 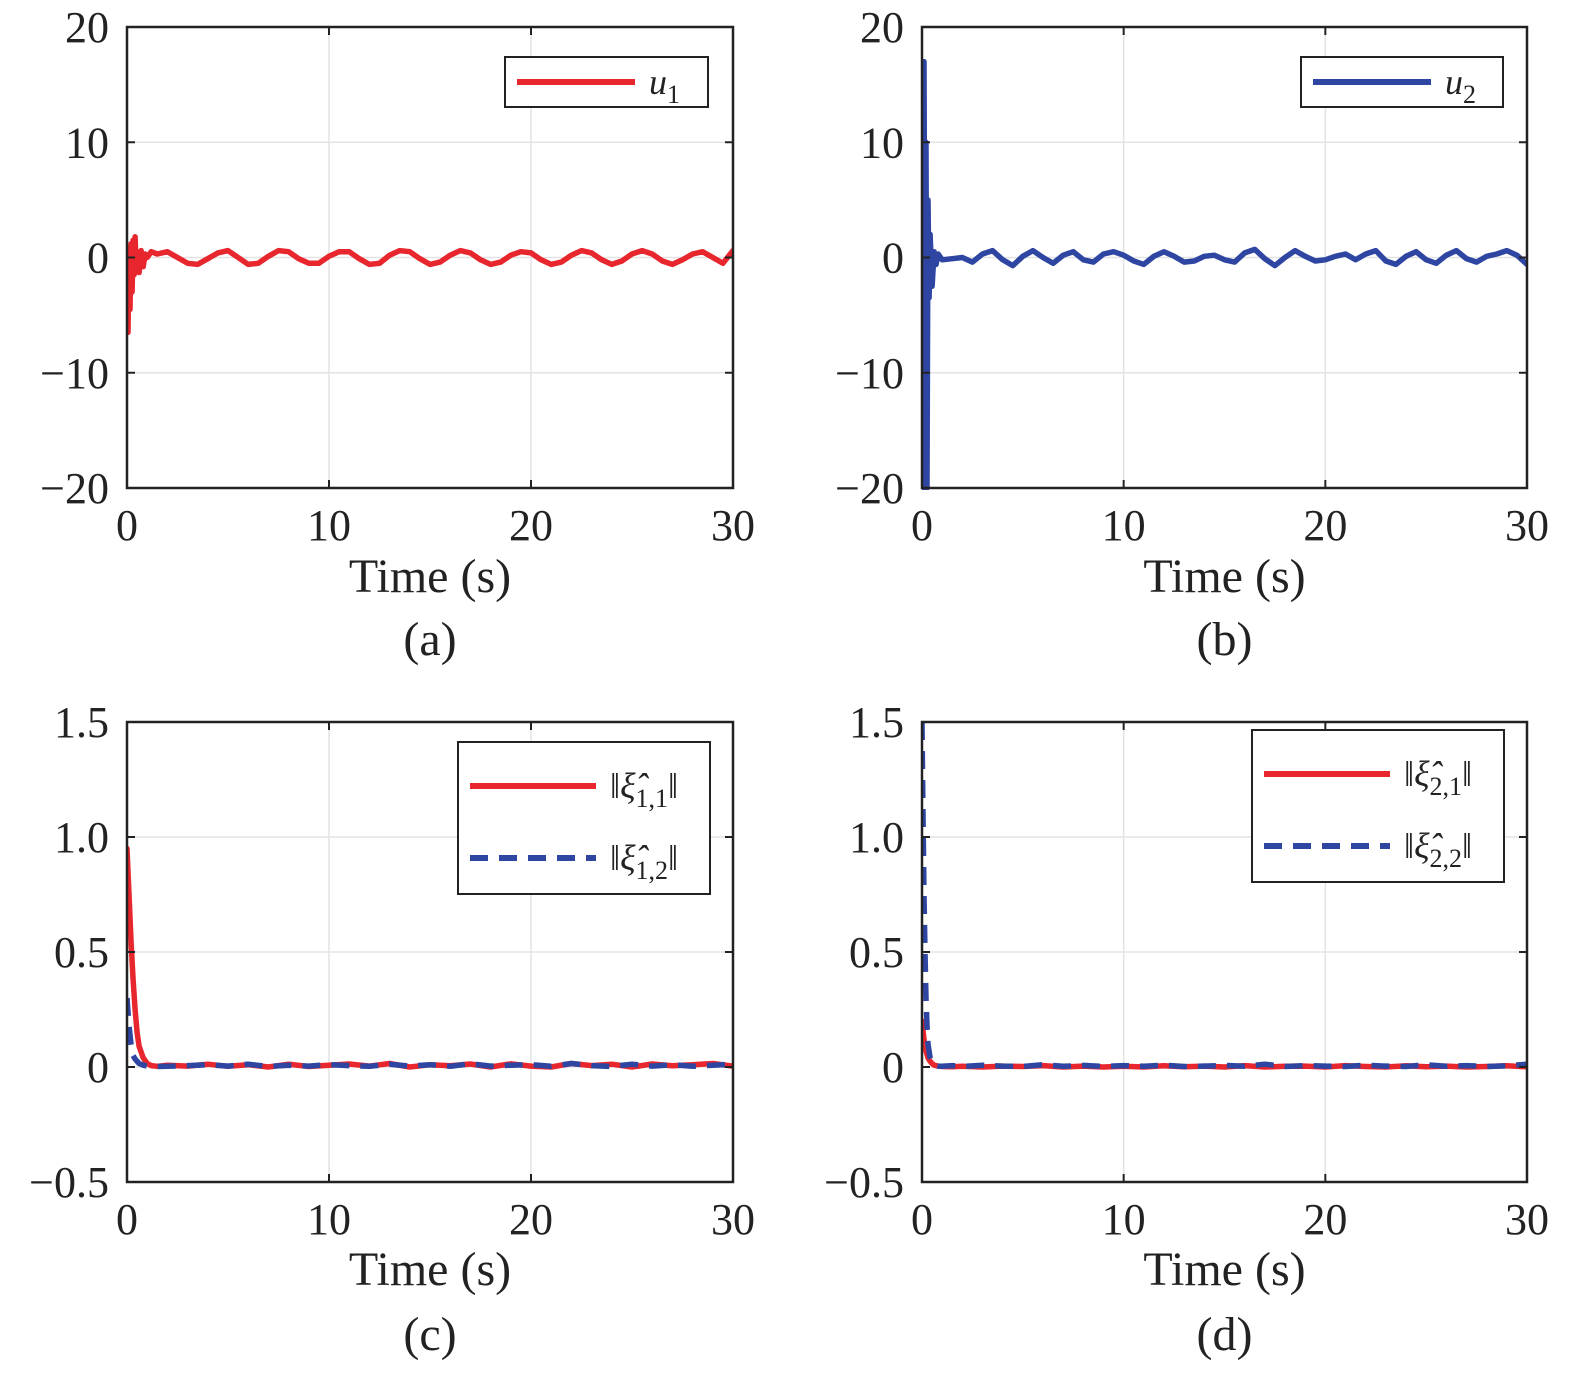 I want to click on panel-caption: (a), so click(x=429, y=639).